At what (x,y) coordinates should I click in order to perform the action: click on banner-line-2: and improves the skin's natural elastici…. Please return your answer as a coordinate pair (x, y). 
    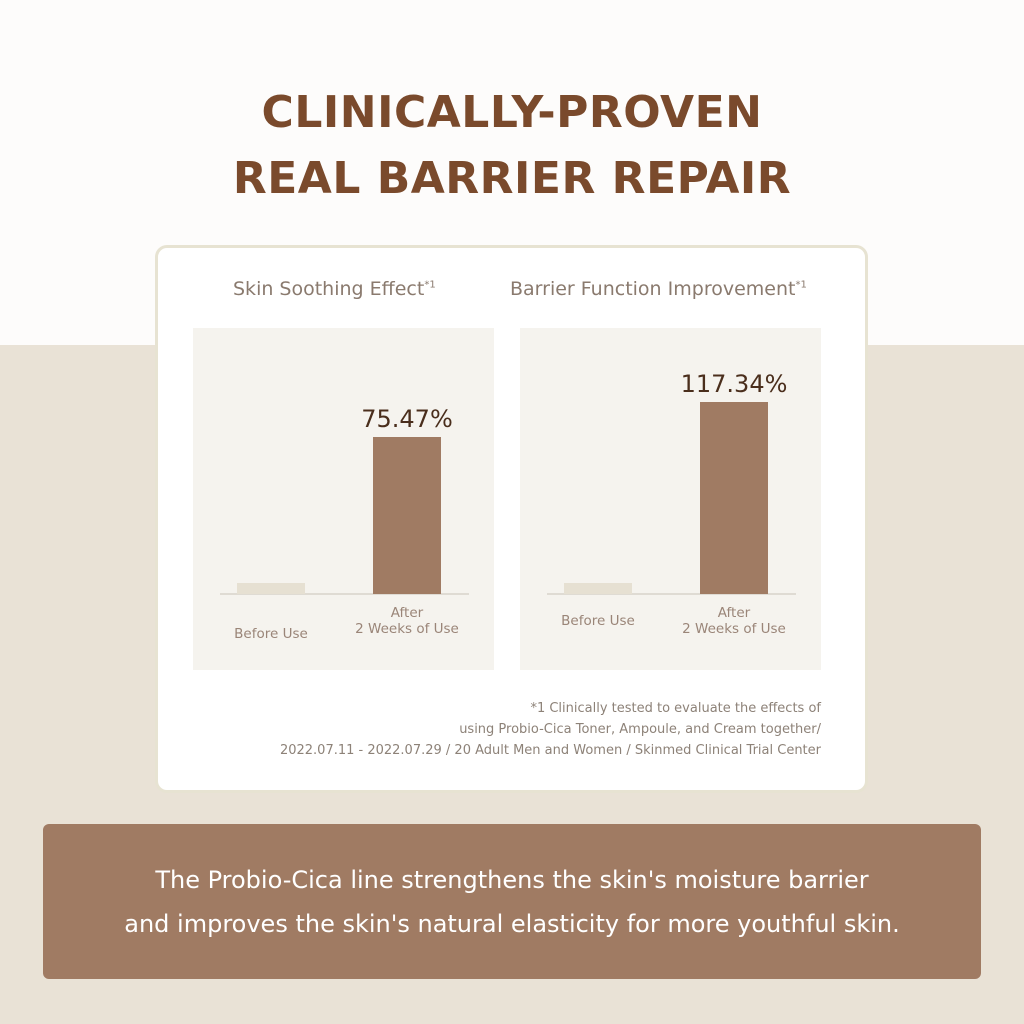
    Looking at the image, I should click on (512, 924).